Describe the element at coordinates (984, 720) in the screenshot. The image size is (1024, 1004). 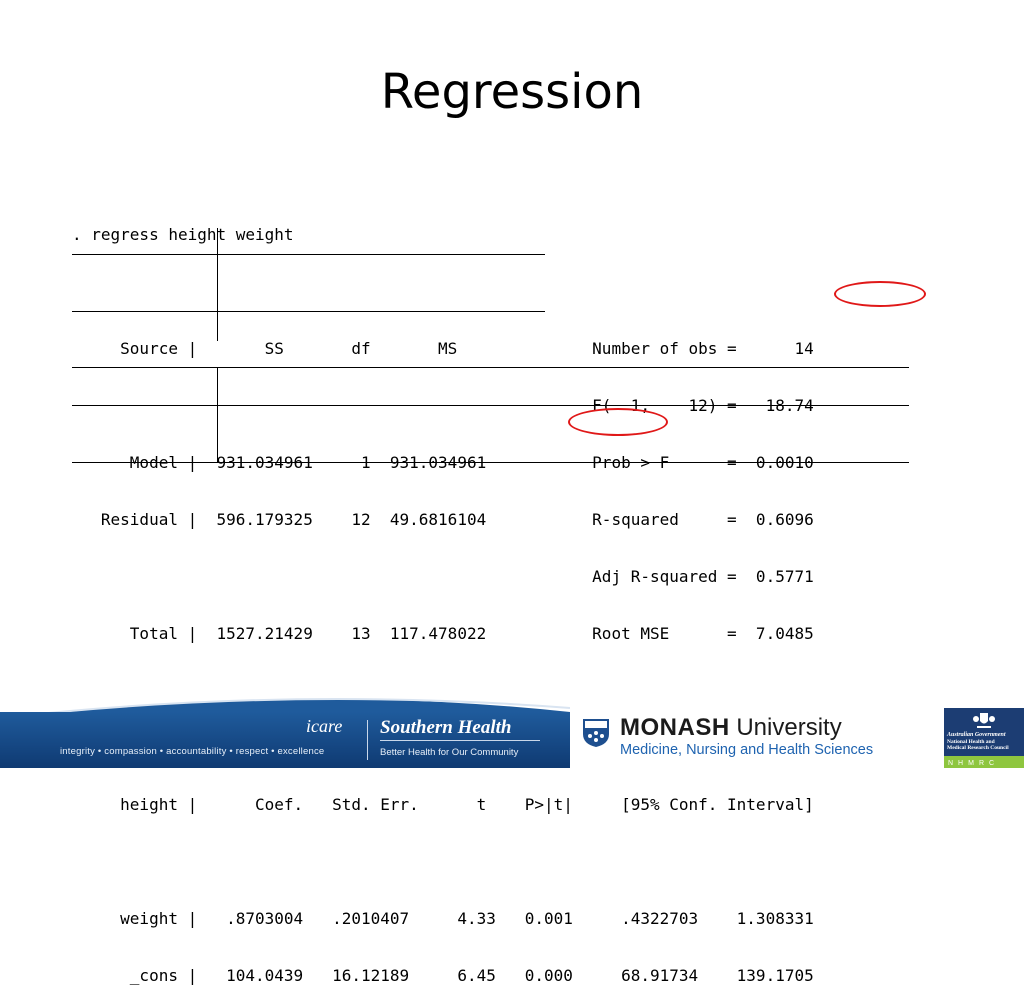
I see `coat-of-arms-icon` at that location.